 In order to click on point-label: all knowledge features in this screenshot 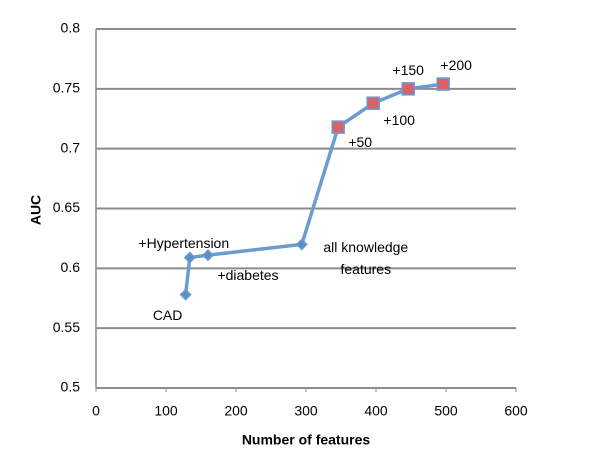, I will do `click(366, 258)`.